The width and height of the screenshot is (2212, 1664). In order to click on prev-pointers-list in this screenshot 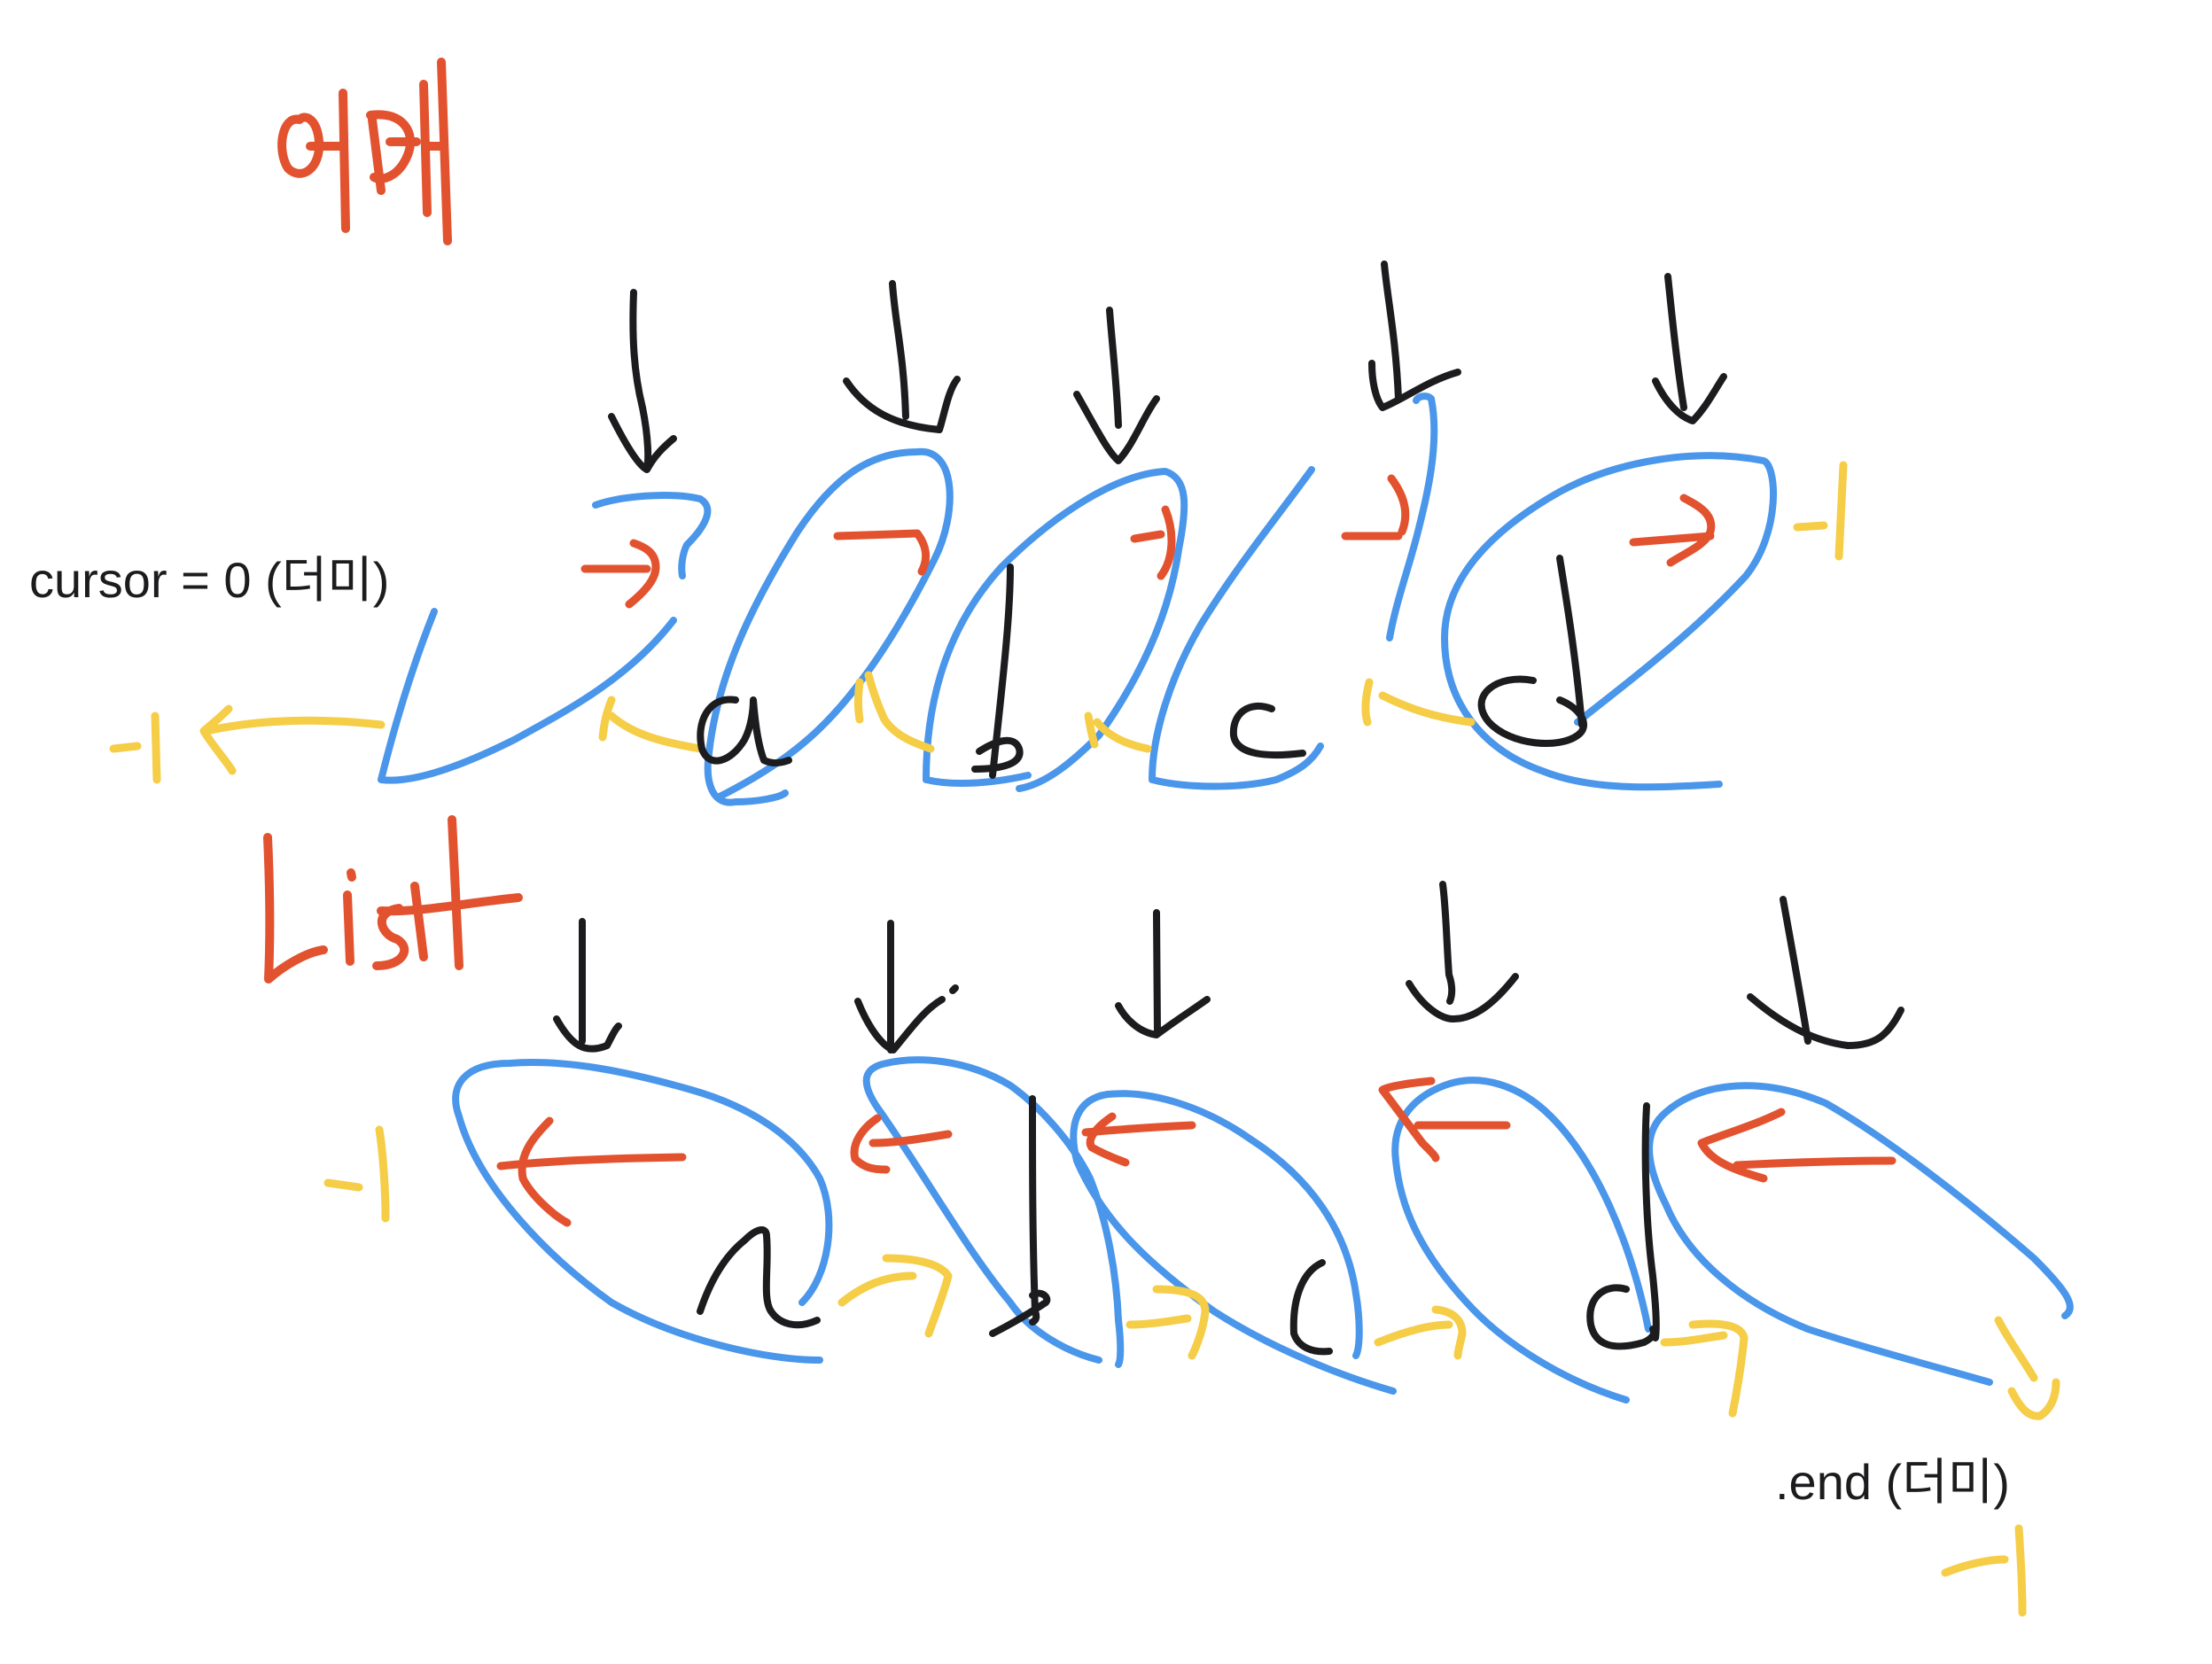, I will do `click(1196, 1152)`.